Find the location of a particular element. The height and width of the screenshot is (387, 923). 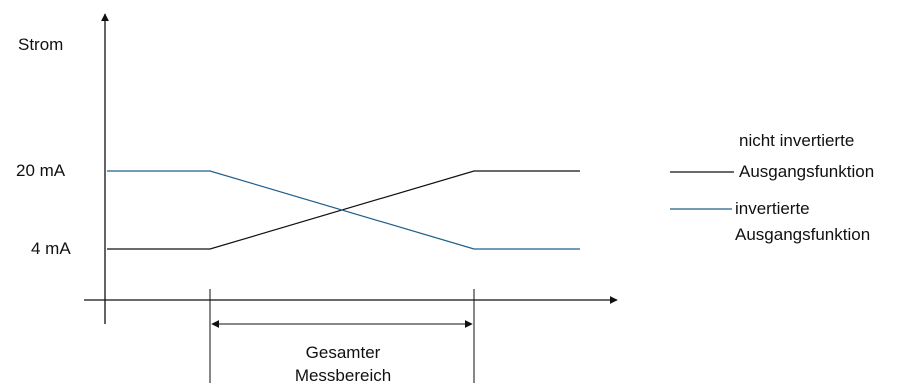

legend-label-non-inverted-line-2: Ausgangsfunktion is located at coordinates (806, 171).